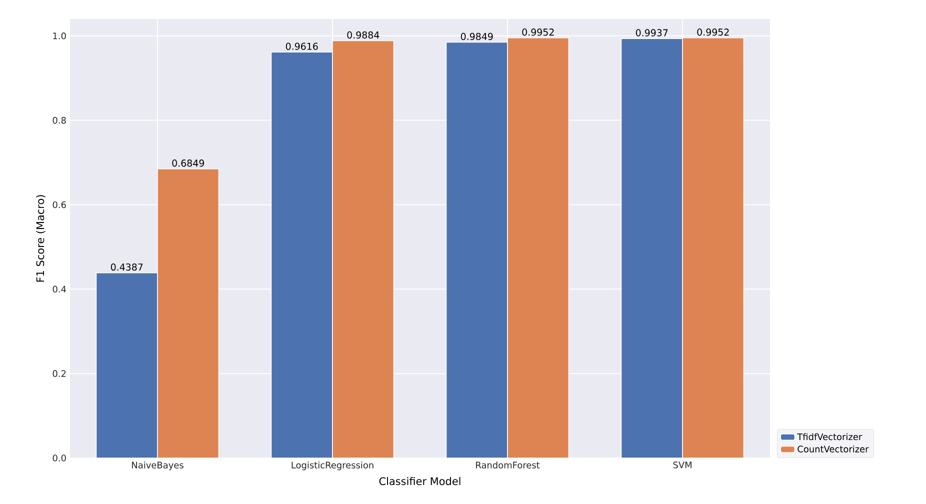 This screenshot has width=926, height=504. I want to click on y-tick-label: 0.6, so click(59, 204).